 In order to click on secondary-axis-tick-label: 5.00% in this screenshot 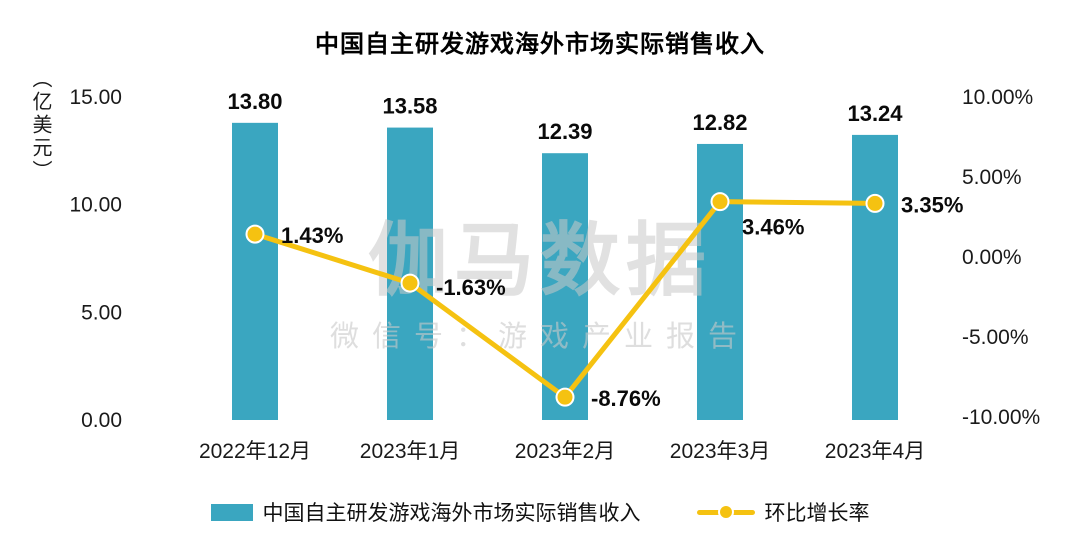, I will do `click(992, 177)`.